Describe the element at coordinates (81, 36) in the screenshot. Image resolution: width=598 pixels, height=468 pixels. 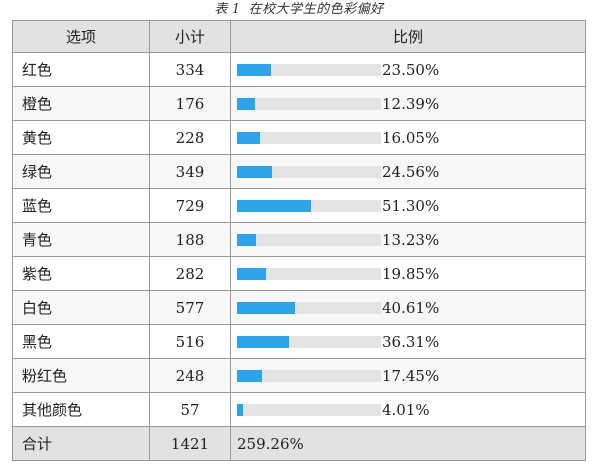
I see `header-option: 选项` at that location.